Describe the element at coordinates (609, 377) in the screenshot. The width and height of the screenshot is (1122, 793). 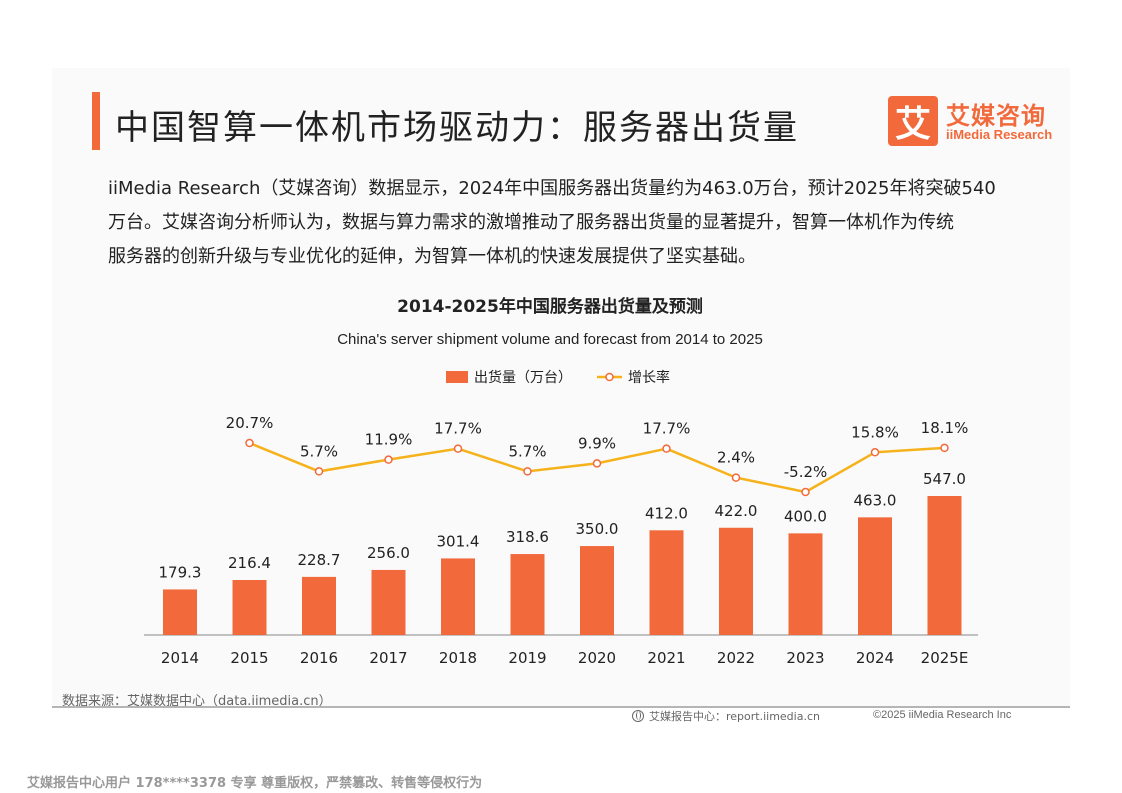
I see `legend-line-marker` at that location.